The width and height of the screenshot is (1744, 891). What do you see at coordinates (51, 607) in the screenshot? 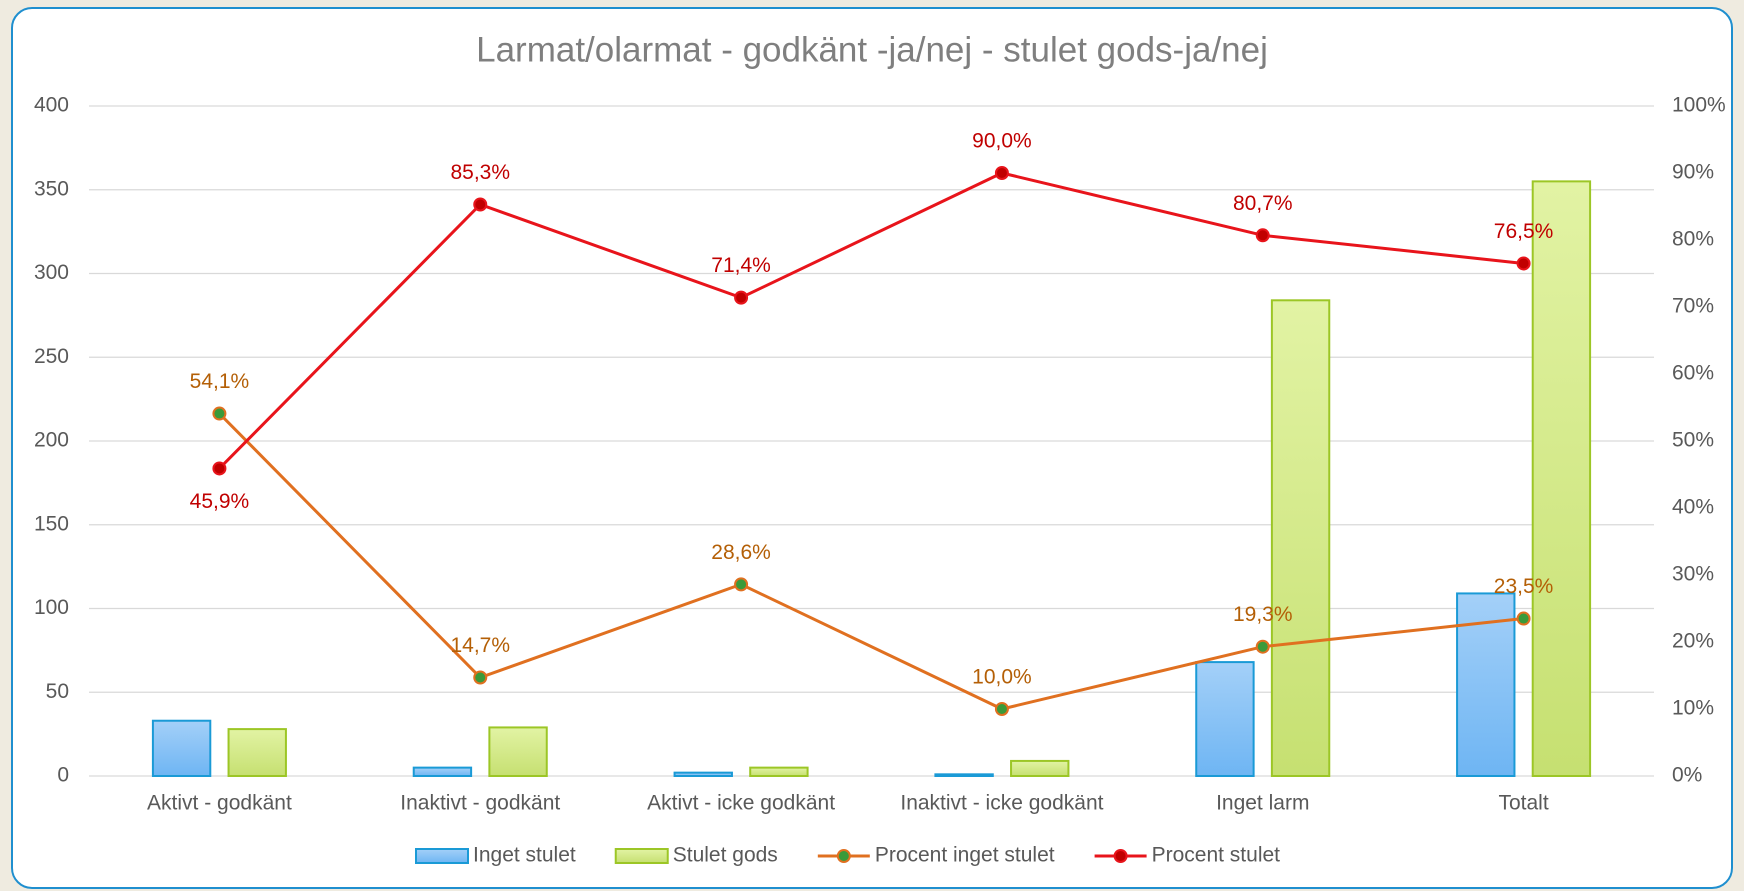
I see `y-tick-label: 100` at bounding box center [51, 607].